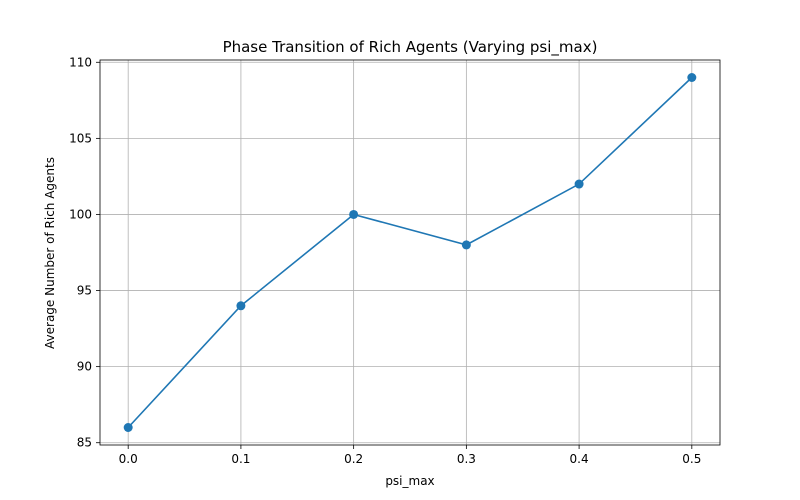  I want to click on y-axis-label: Average Number of Rich Agents, so click(50, 253).